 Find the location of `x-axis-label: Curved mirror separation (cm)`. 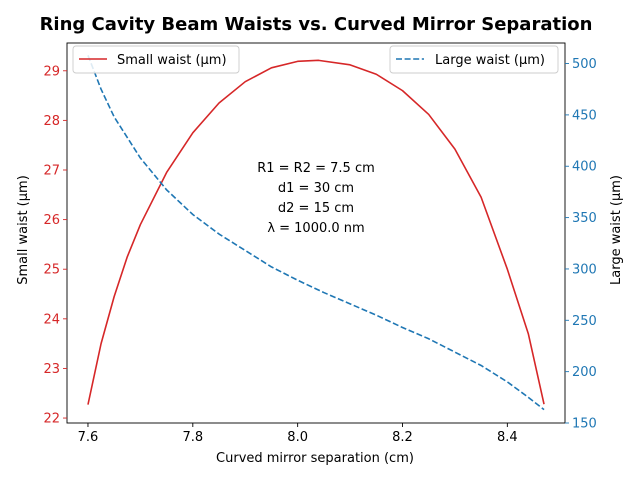

x-axis-label: Curved mirror separation (cm) is located at coordinates (315, 458).